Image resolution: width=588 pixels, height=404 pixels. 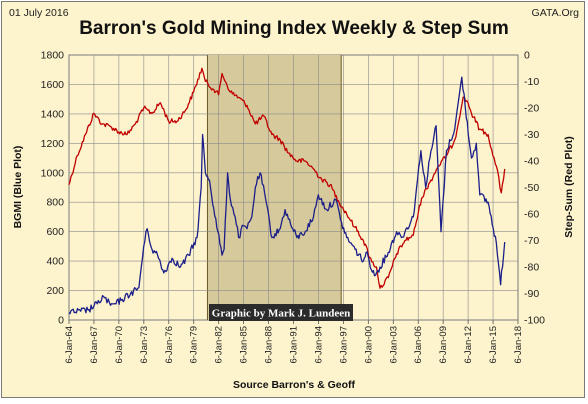 What do you see at coordinates (318, 345) in the screenshot?
I see `x-tick-label: 6-Jan-94` at bounding box center [318, 345].